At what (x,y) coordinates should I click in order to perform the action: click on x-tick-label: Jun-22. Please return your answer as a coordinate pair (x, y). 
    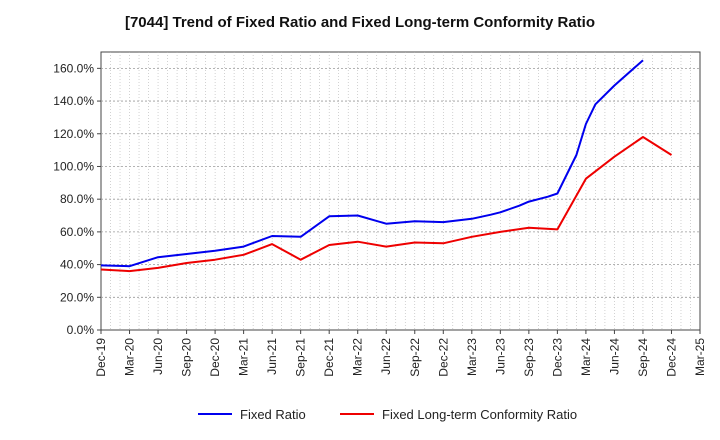
    Looking at the image, I should click on (386, 356).